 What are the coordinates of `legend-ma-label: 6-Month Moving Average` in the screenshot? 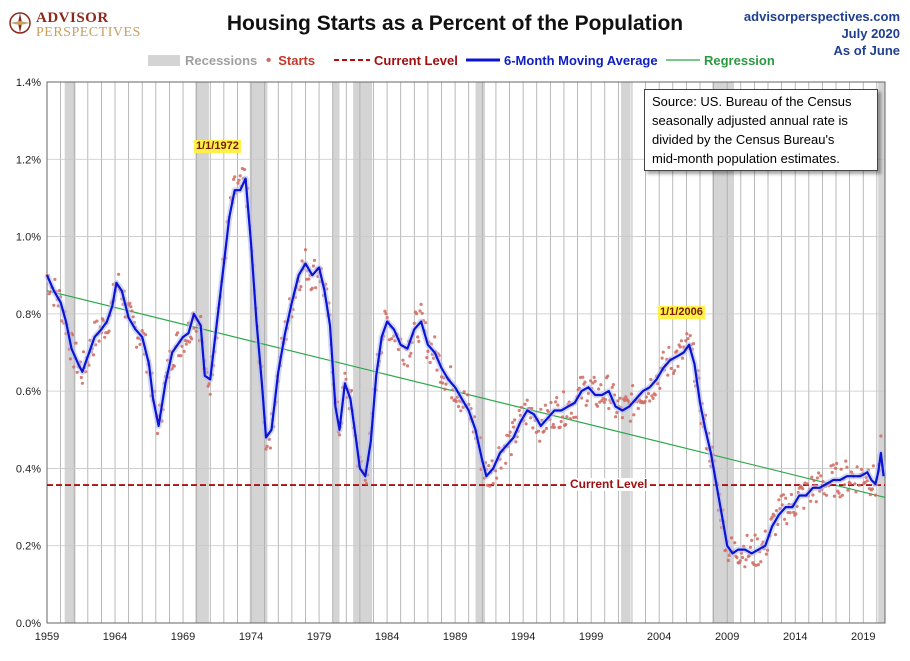 It's located at (581, 60).